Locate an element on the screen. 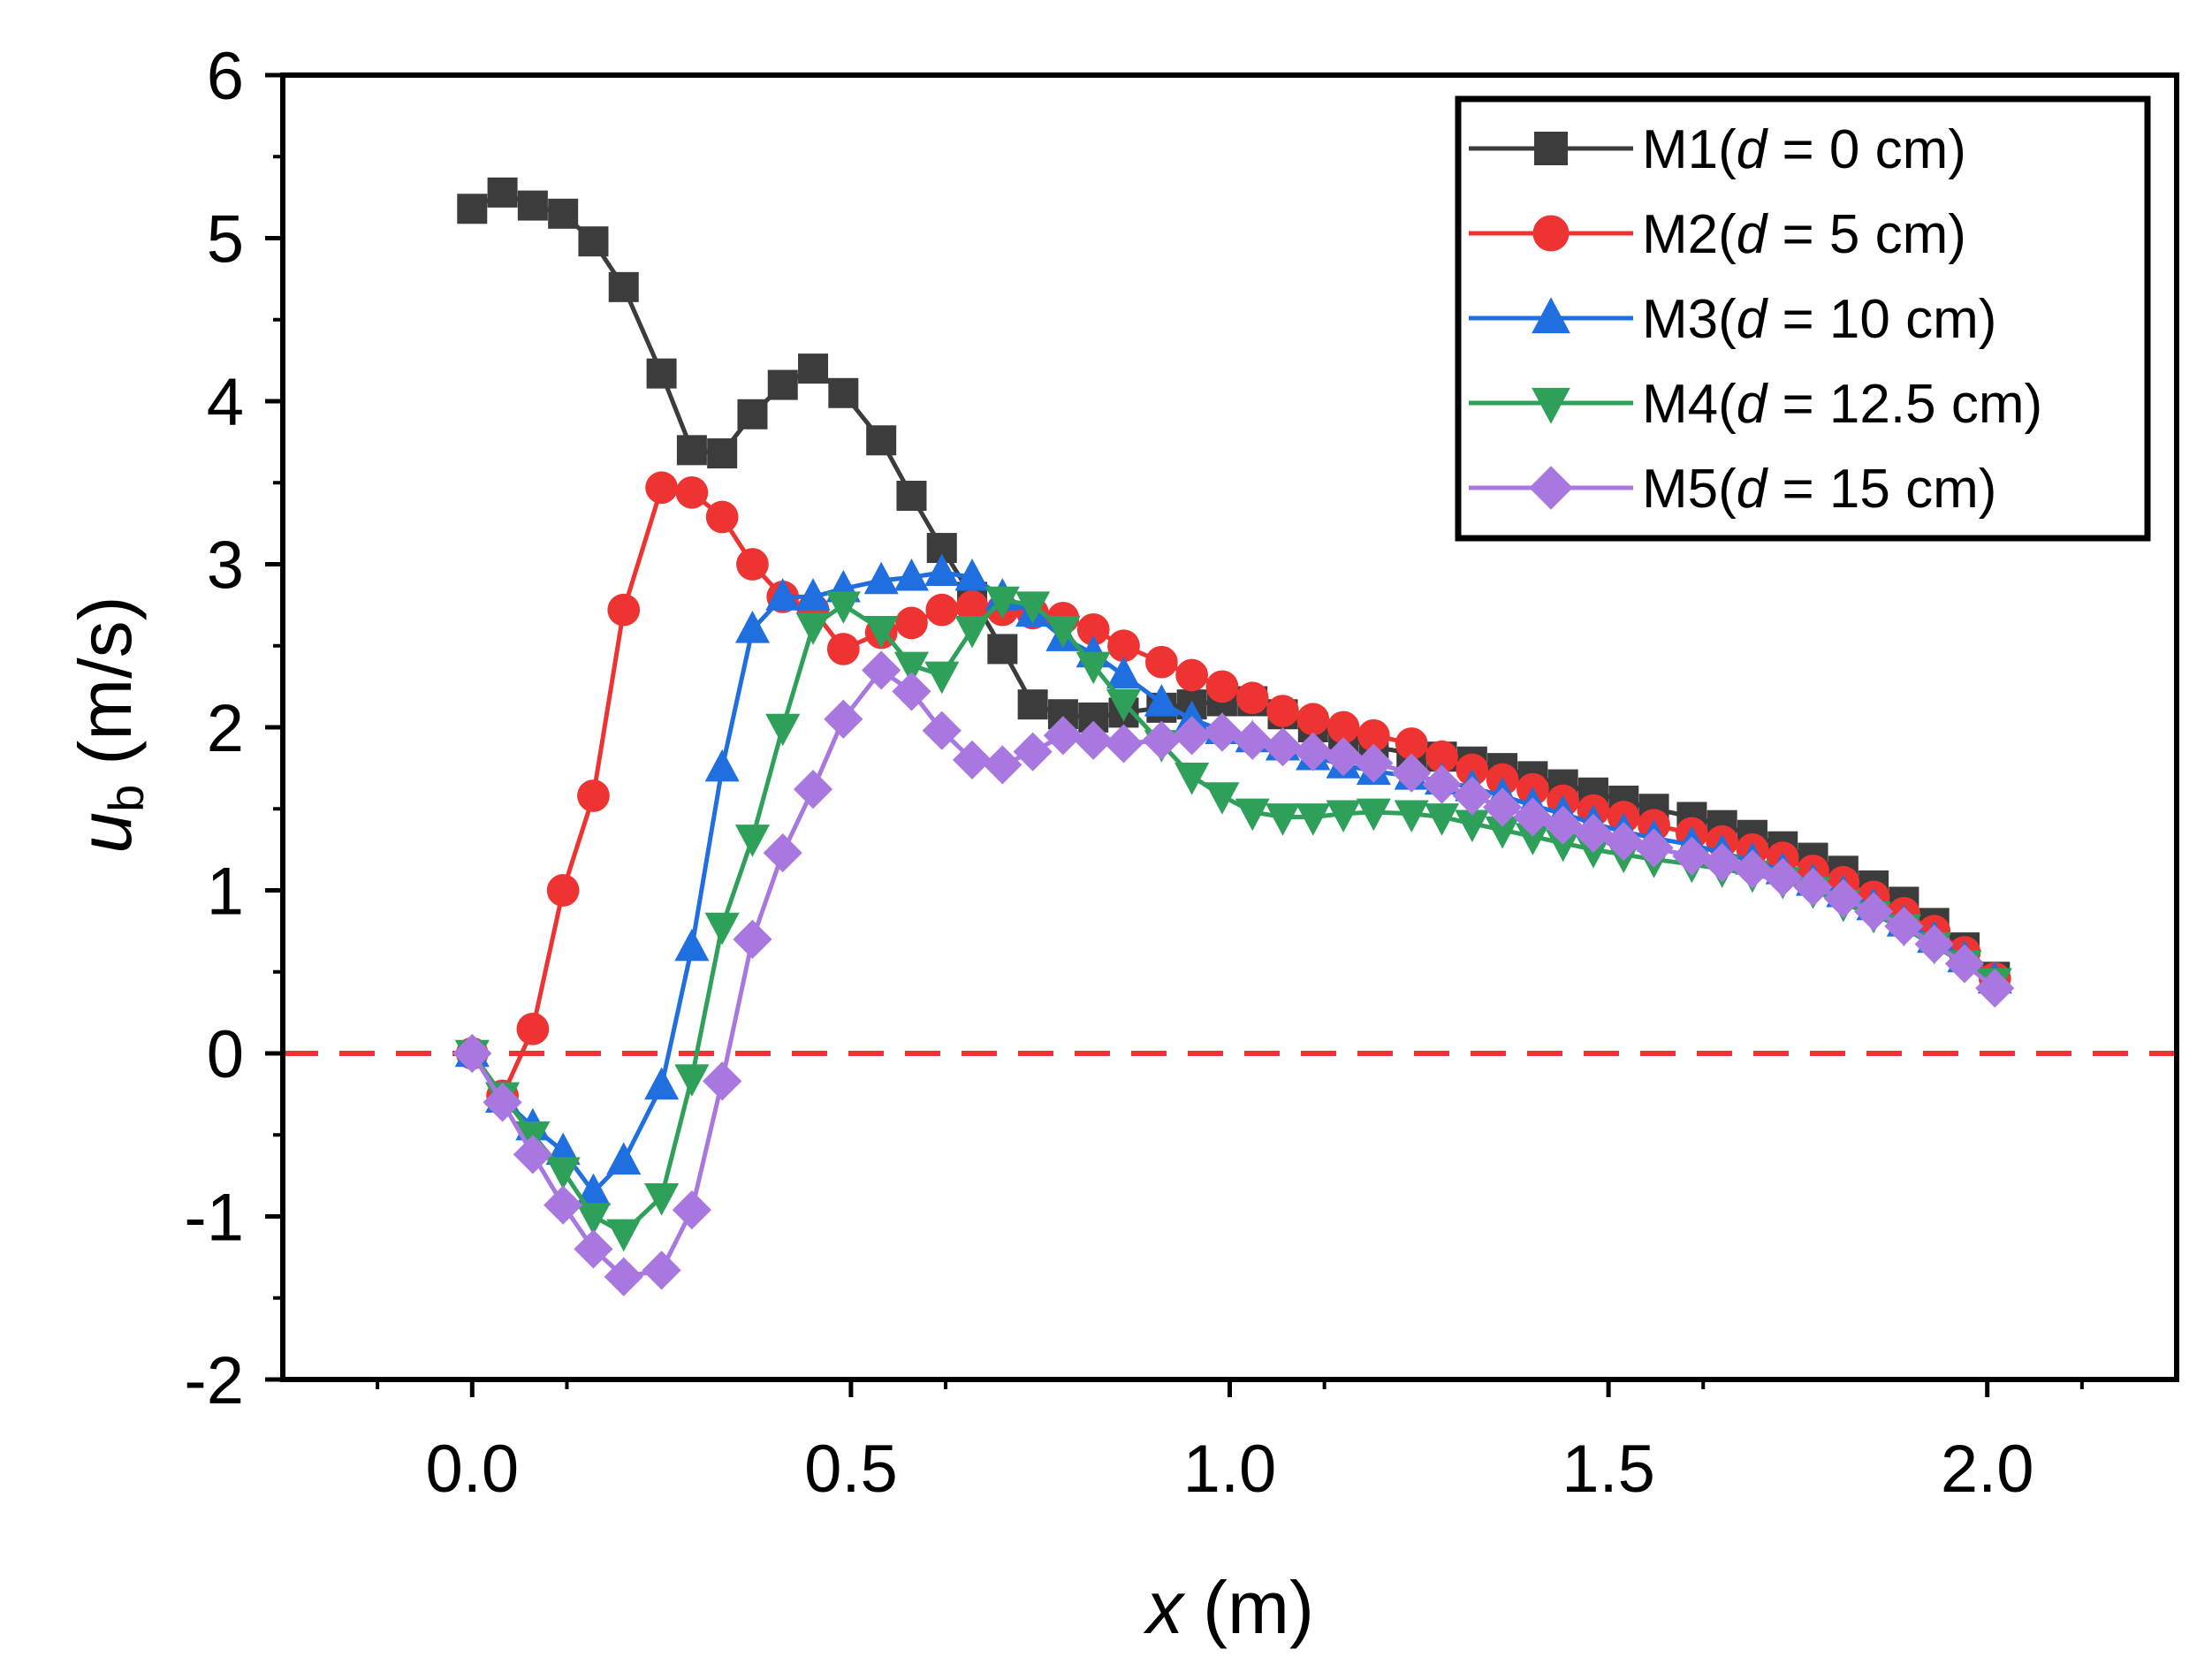 Image resolution: width=2212 pixels, height=1672 pixels. y-tick-label: -2 is located at coordinates (214, 1380).